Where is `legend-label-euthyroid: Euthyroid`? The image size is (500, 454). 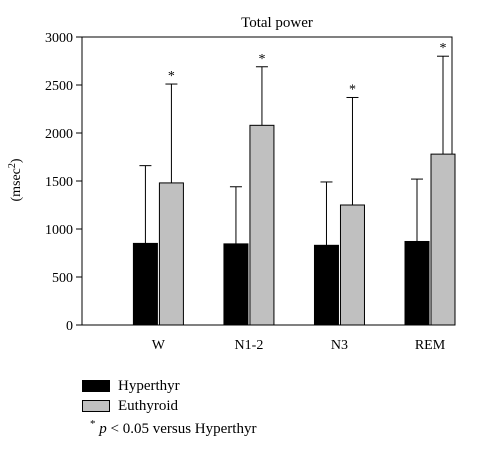 legend-label-euthyroid: Euthyroid is located at coordinates (148, 405).